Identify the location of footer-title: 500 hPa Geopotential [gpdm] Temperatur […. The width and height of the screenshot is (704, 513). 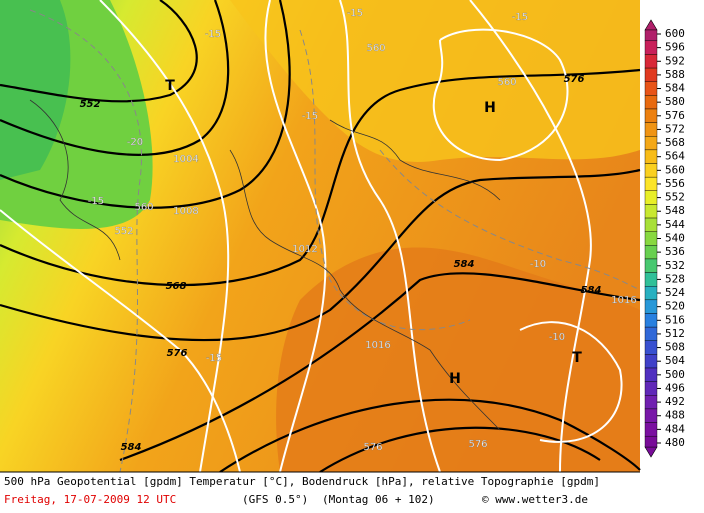
(302, 481).